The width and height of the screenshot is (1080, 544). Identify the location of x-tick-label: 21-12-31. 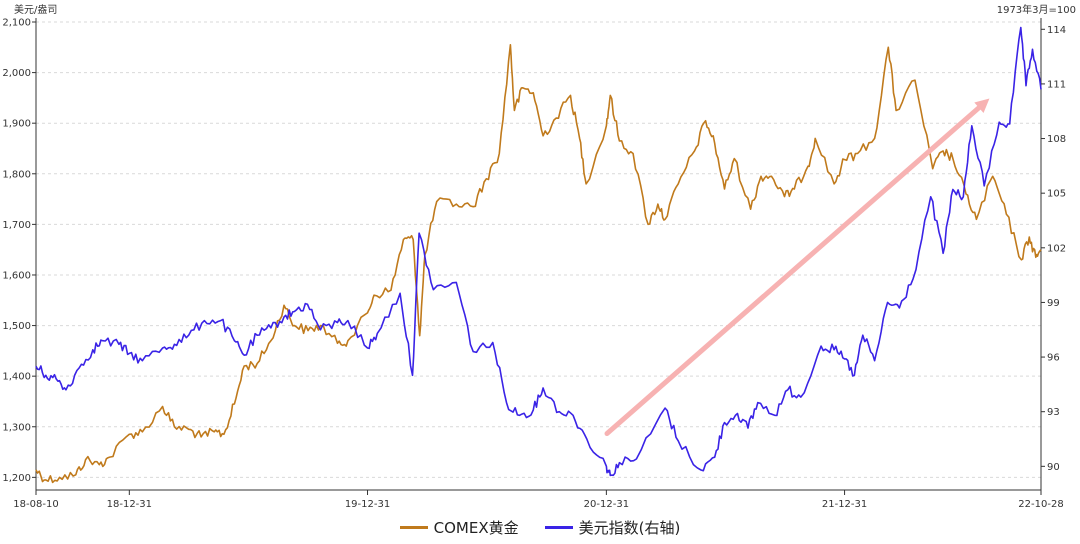
(844, 504).